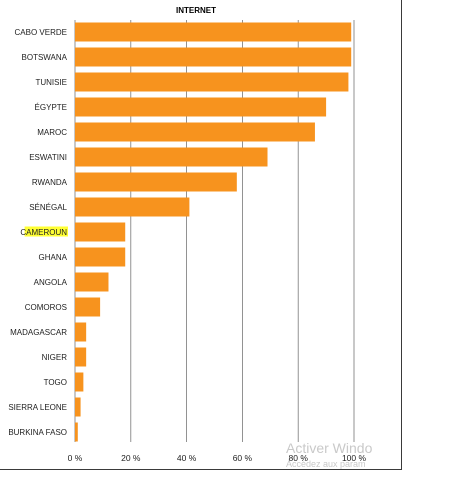  Describe the element at coordinates (132, 207) in the screenshot. I see `bar-senegal` at that location.